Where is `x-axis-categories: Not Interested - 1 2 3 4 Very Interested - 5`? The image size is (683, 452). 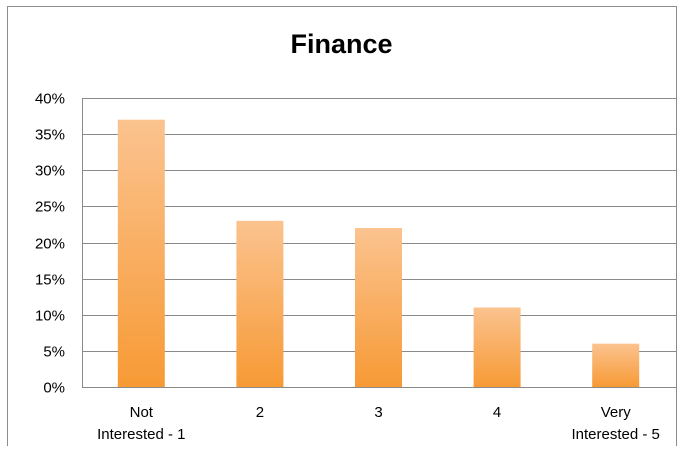
x-axis-categories: Not Interested - 1 2 3 4 Very Interested - 5 is located at coordinates (378, 423).